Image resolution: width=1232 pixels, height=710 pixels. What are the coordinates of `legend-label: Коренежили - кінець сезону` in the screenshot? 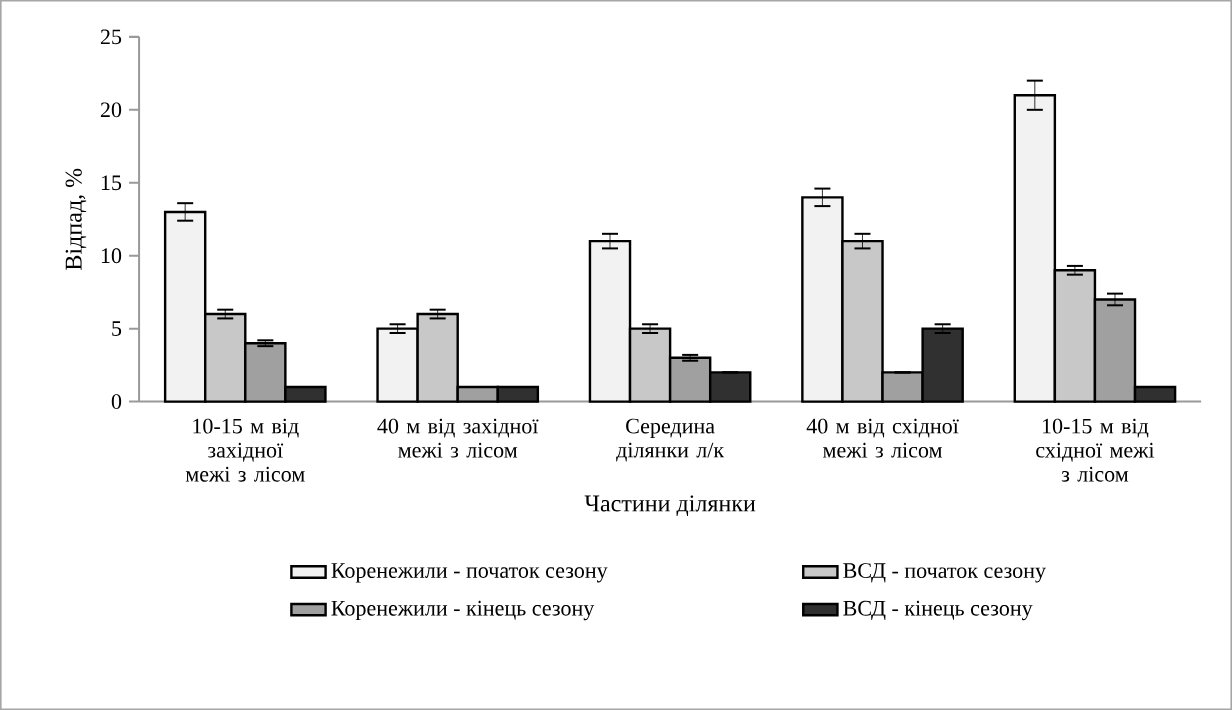 It's located at (463, 610).